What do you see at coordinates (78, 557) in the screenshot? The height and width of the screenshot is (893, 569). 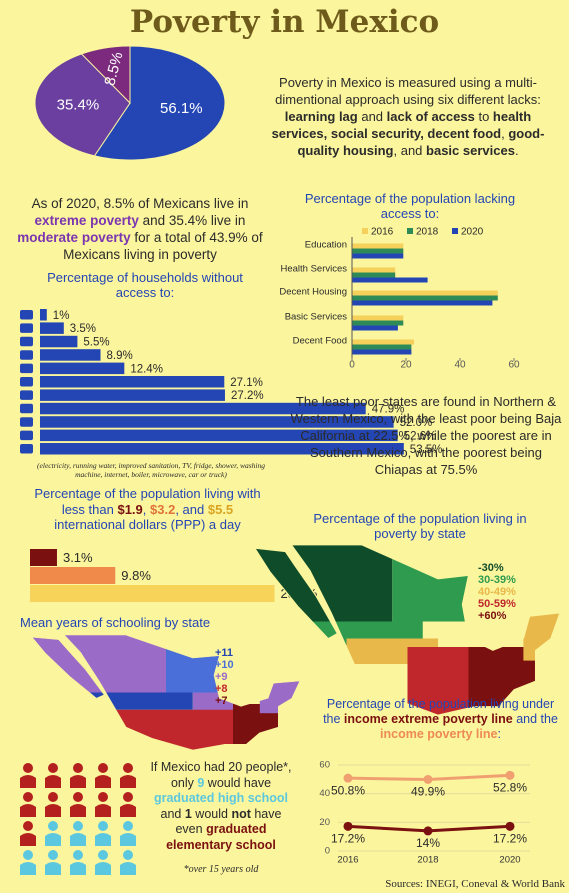 I see `bar-label: 3.1%` at bounding box center [78, 557].